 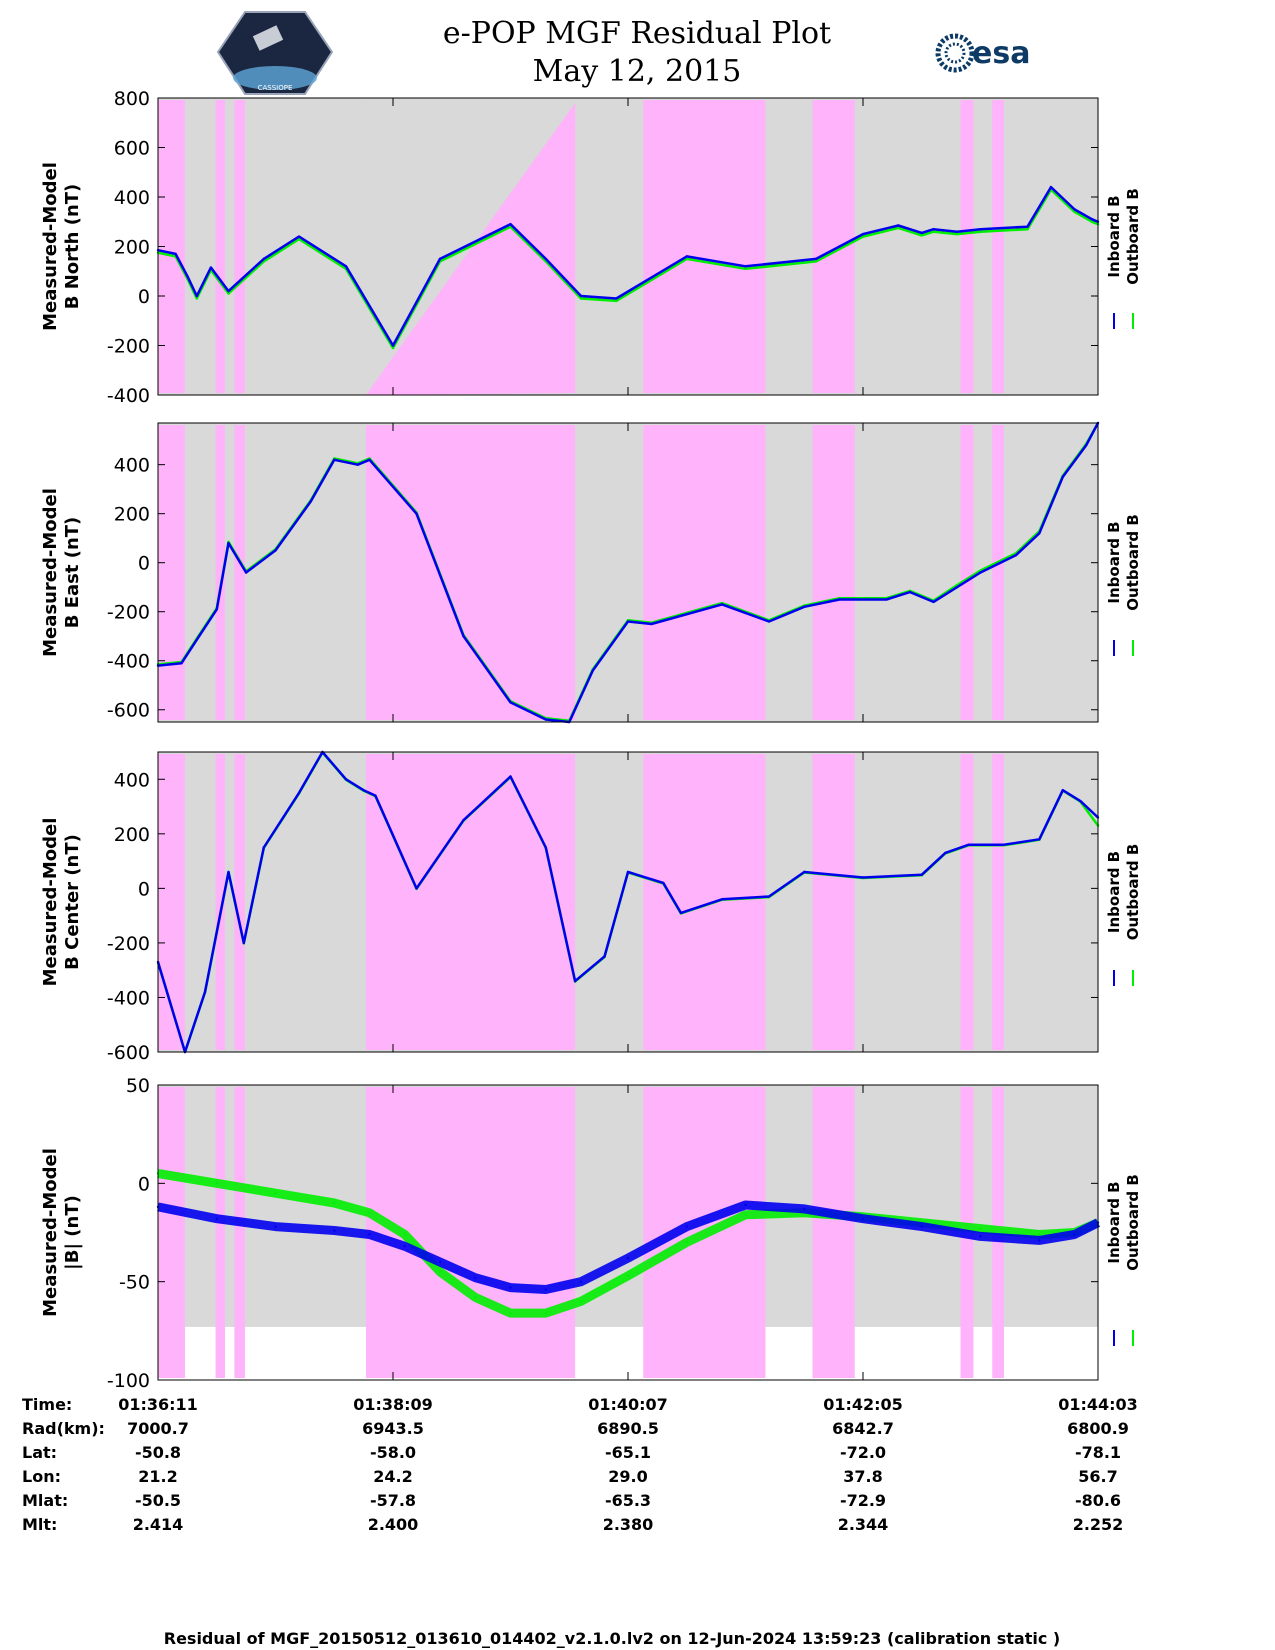 What do you see at coordinates (39, 1452) in the screenshot?
I see `info-row-label: Lat:` at bounding box center [39, 1452].